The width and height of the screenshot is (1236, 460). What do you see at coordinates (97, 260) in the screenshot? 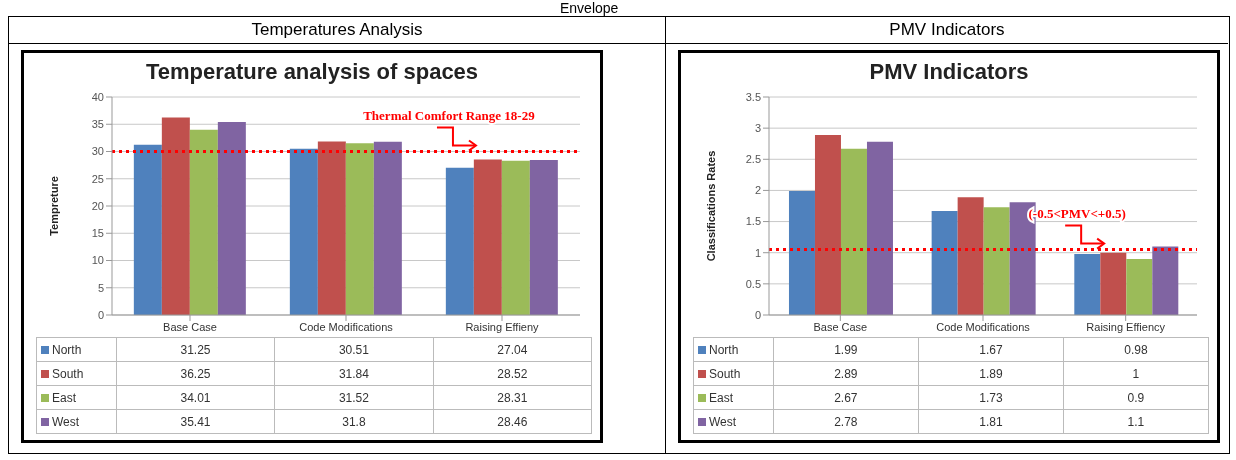
I see `y-tick-label: 10` at bounding box center [97, 260].